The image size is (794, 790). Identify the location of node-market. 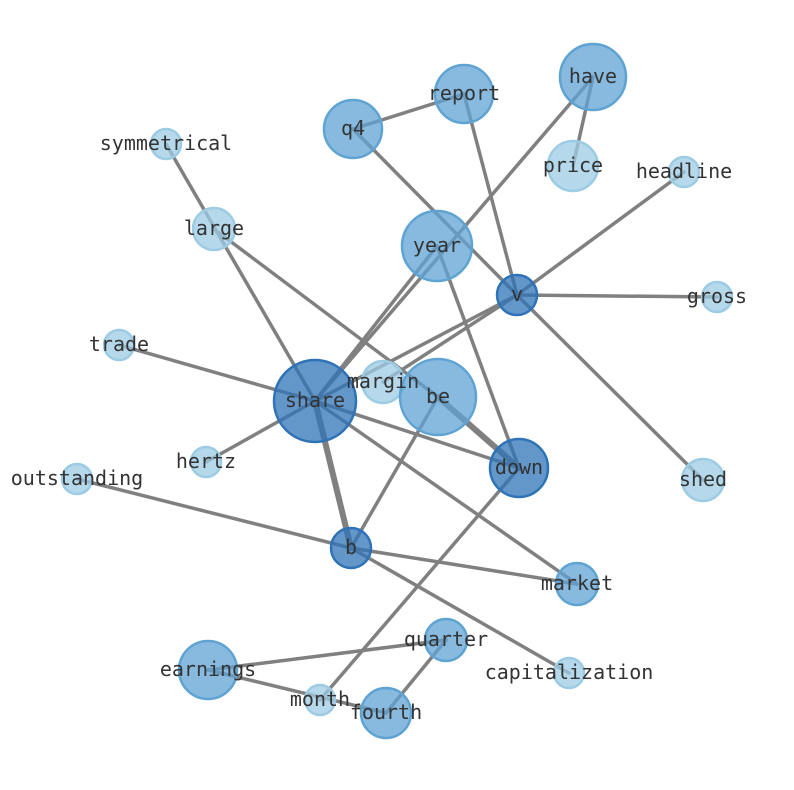
(577, 584).